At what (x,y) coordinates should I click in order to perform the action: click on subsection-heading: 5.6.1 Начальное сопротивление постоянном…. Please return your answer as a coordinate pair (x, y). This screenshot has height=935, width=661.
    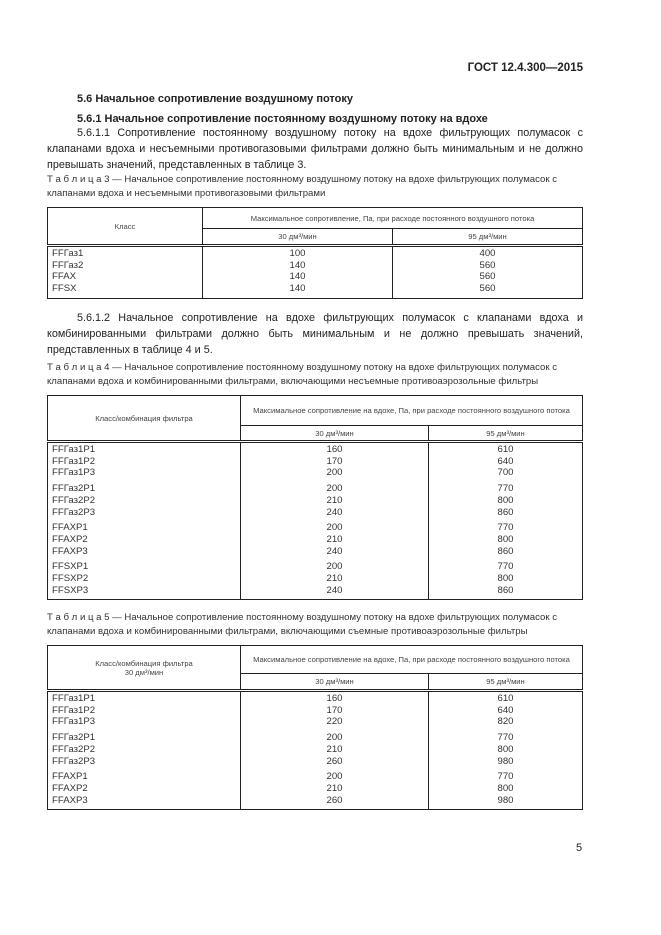
    Looking at the image, I should click on (282, 119).